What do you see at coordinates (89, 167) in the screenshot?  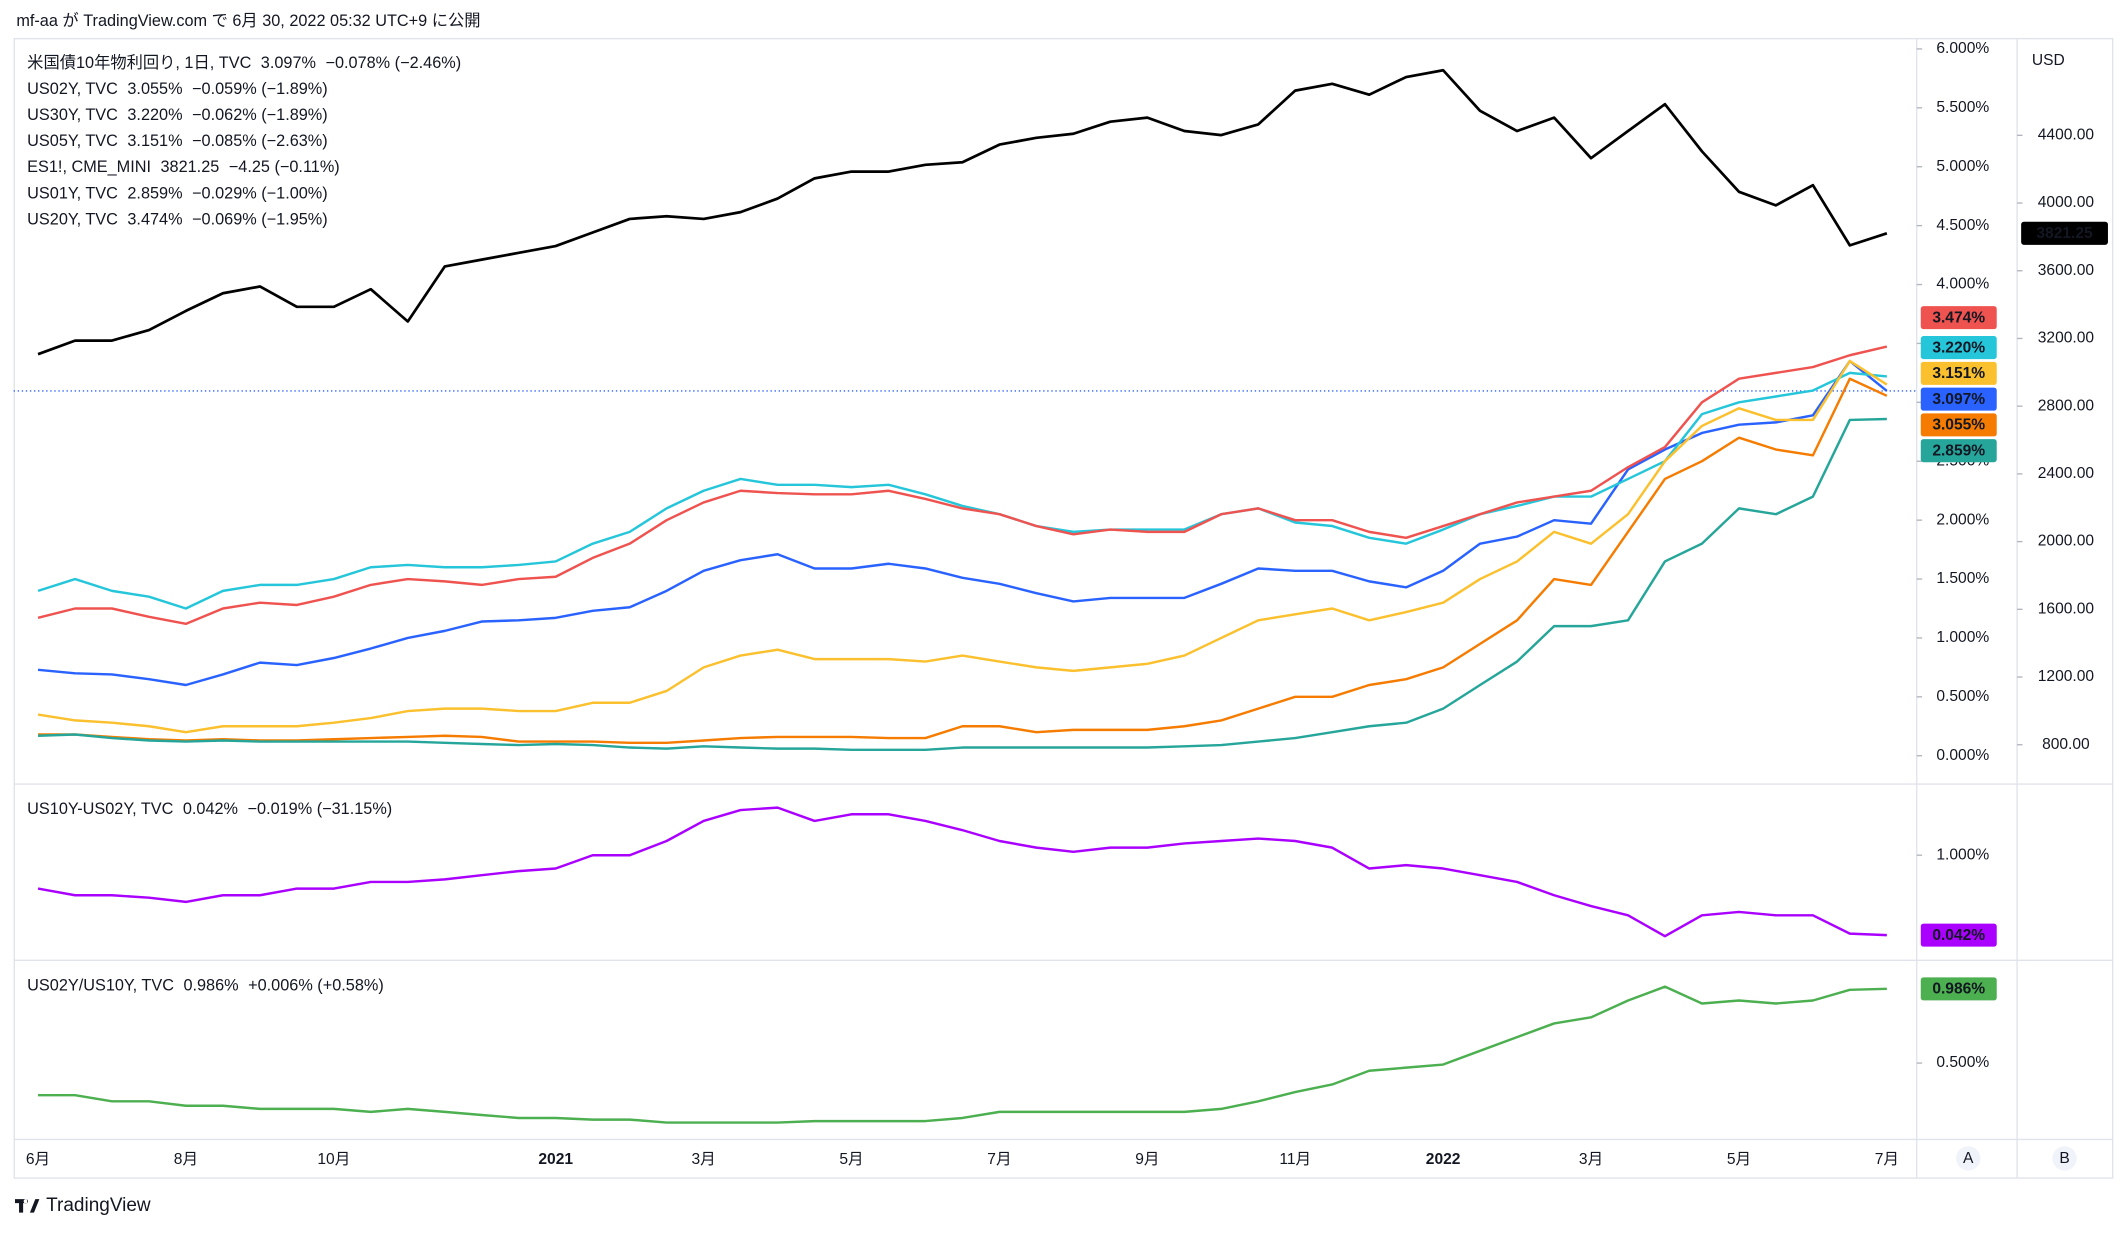 I see `legend-name: ES1!, CME_MINI` at bounding box center [89, 167].